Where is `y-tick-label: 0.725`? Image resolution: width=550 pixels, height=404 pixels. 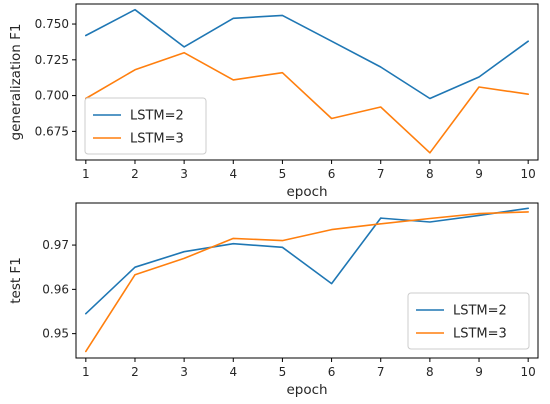
y-tick-label: 0.725 is located at coordinates (52, 60).